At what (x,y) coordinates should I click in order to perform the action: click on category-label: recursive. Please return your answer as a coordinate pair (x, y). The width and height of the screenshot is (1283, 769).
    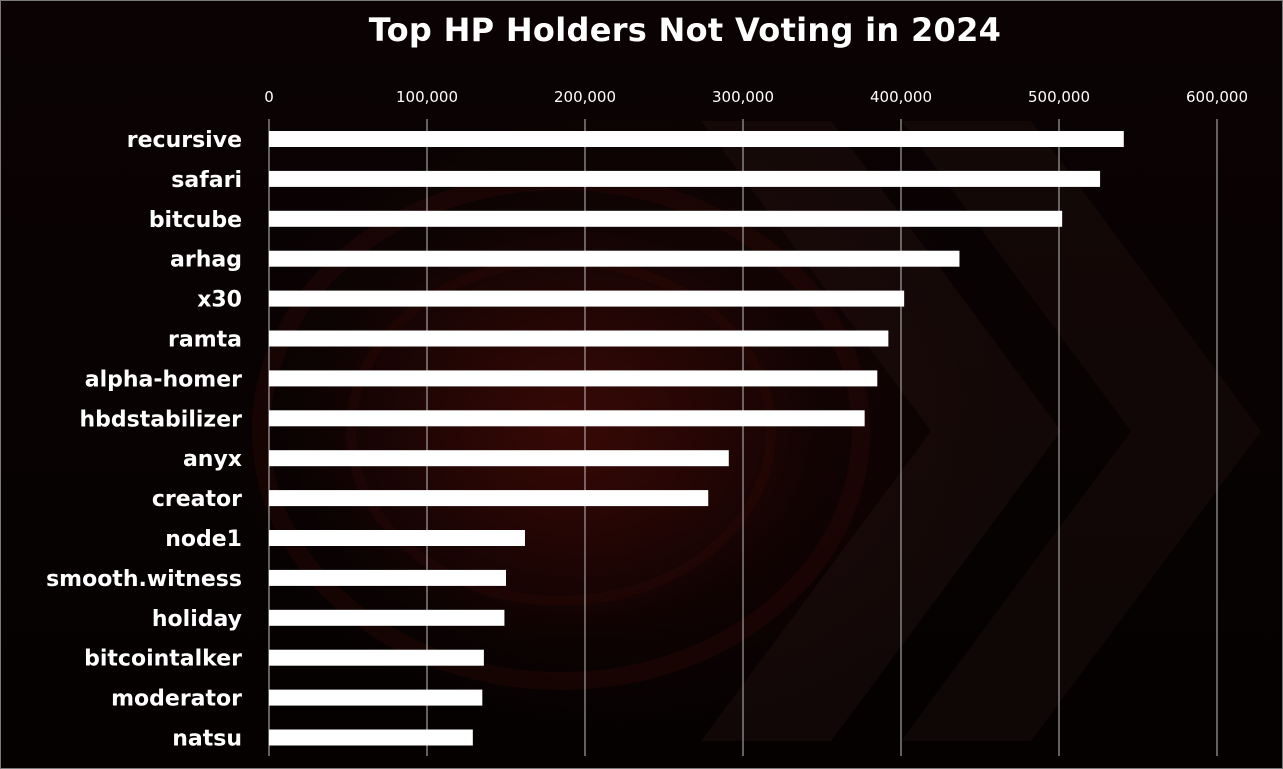
    Looking at the image, I should click on (184, 140).